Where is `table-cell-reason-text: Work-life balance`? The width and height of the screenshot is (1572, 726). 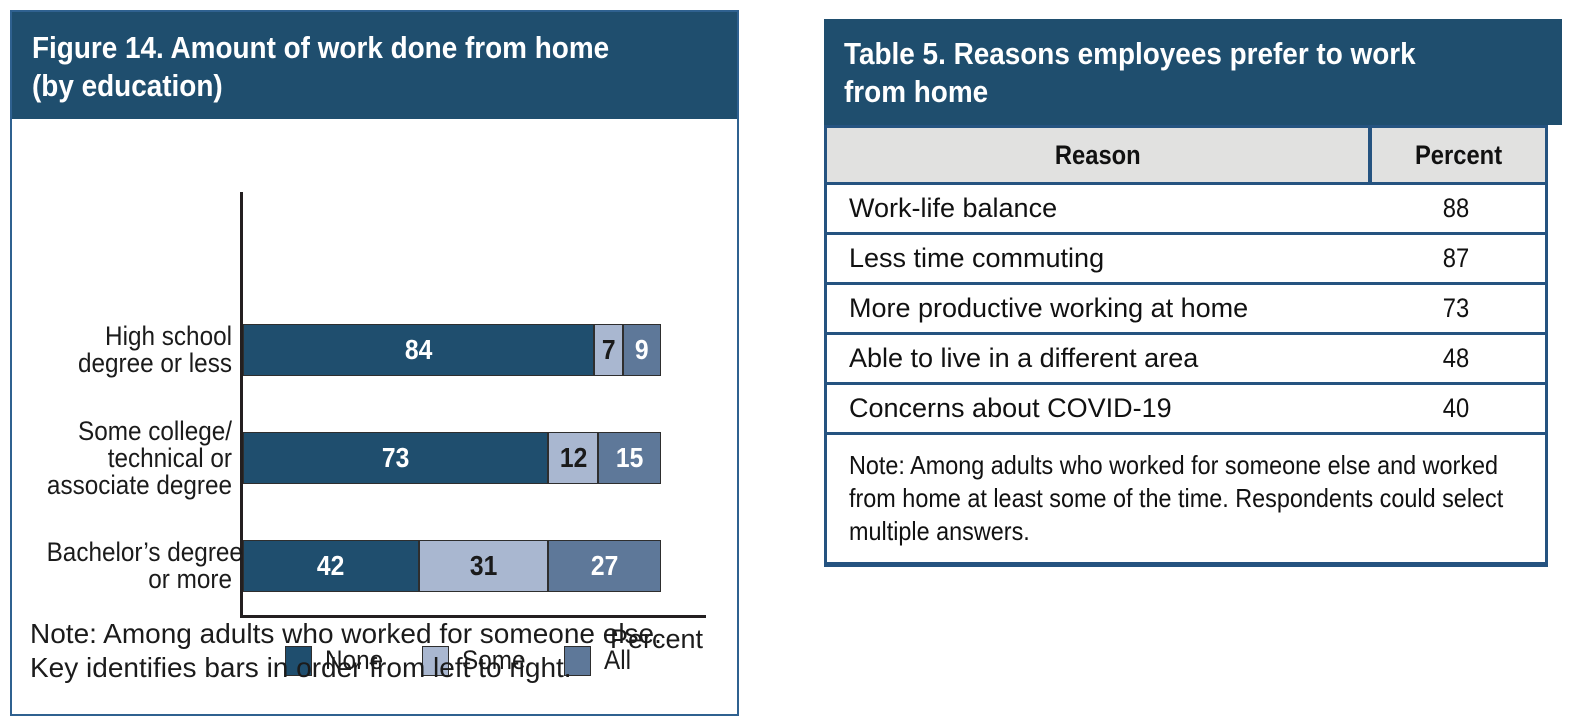 table-cell-reason-text: Work-life balance is located at coordinates (953, 208).